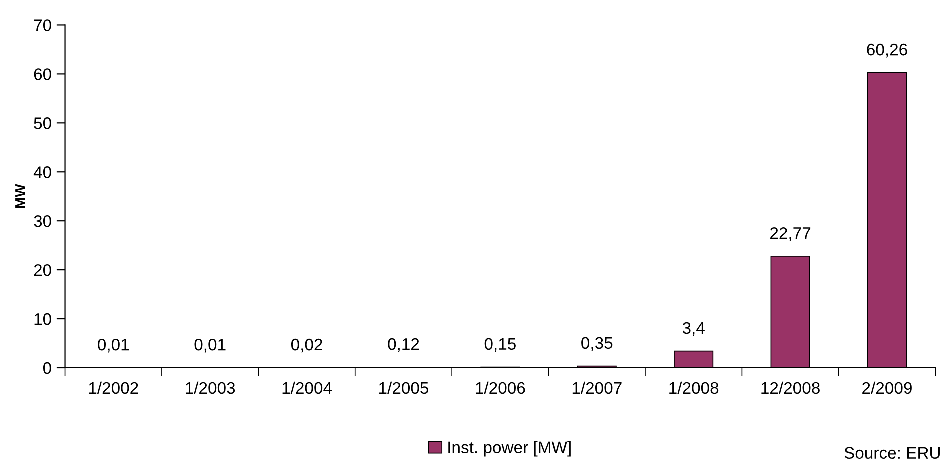  I want to click on x-tick-label: 1/2003, so click(211, 388).